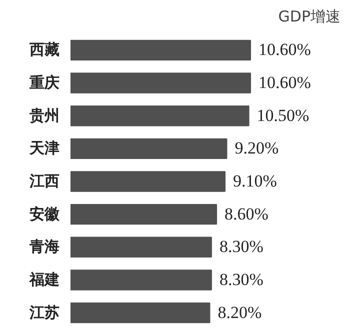  I want to click on y-tick-label: 青海, so click(44, 247).